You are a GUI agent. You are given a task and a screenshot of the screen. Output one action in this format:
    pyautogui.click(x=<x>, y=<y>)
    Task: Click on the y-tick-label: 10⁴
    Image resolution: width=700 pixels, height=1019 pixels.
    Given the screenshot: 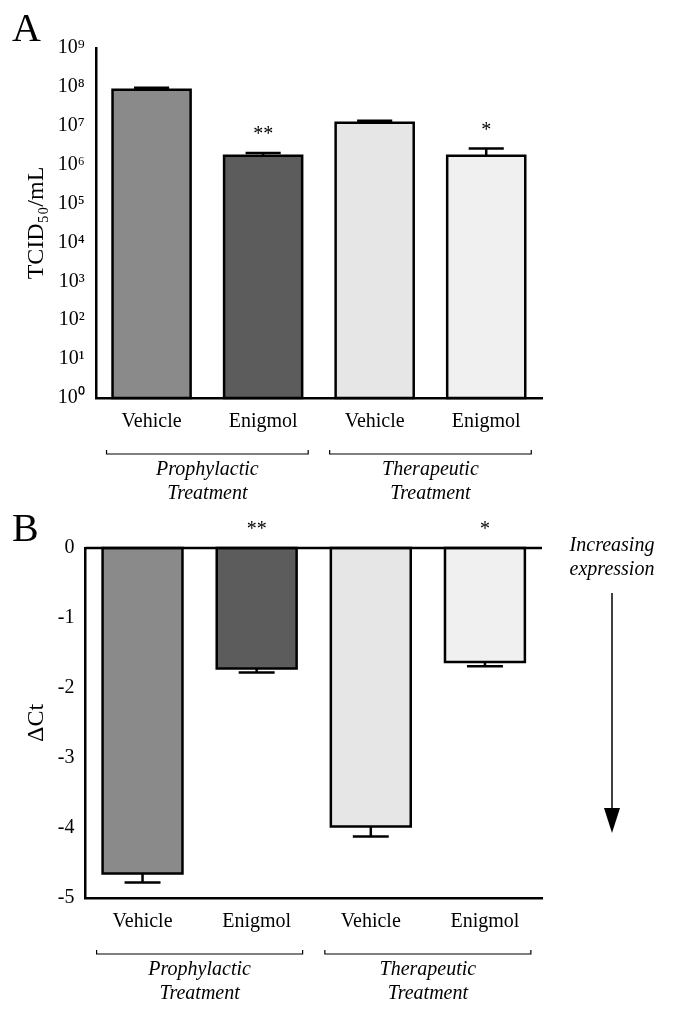 What is the action you would take?
    pyautogui.click(x=71, y=240)
    